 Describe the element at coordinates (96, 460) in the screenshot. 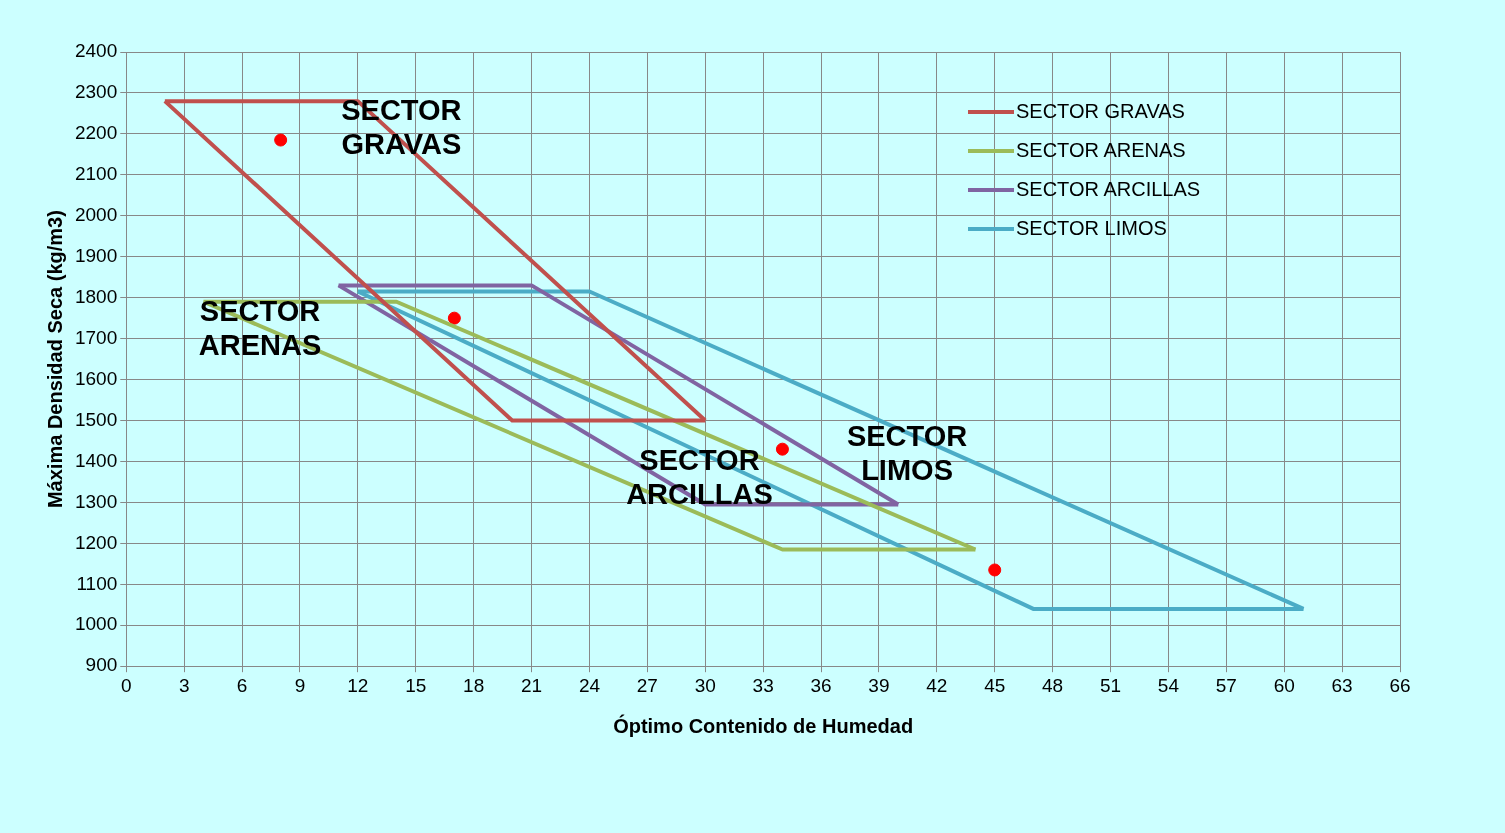

I see `y-tick-label: 1400` at that location.